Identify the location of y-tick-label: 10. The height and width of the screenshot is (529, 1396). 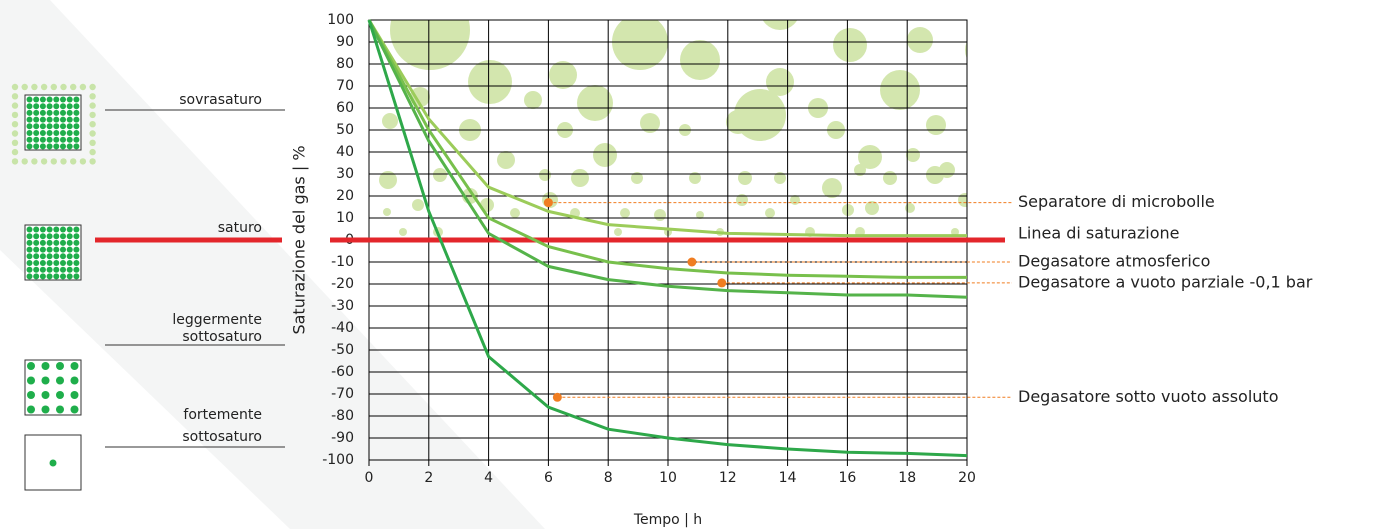
(345, 218).